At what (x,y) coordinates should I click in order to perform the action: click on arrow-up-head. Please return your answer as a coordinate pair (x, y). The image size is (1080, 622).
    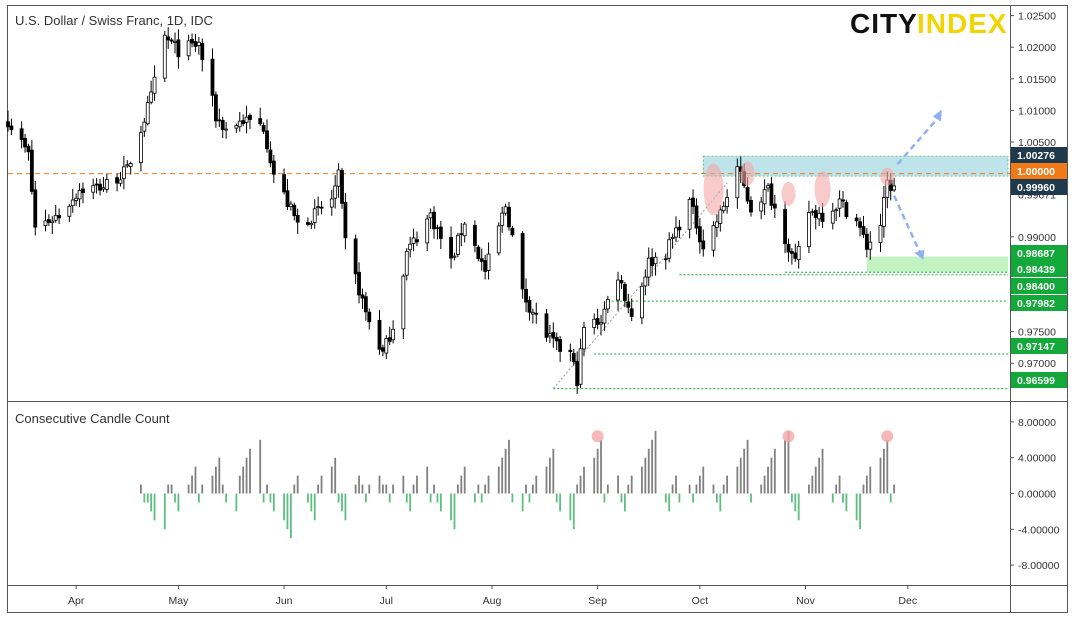
    Looking at the image, I should click on (937, 115).